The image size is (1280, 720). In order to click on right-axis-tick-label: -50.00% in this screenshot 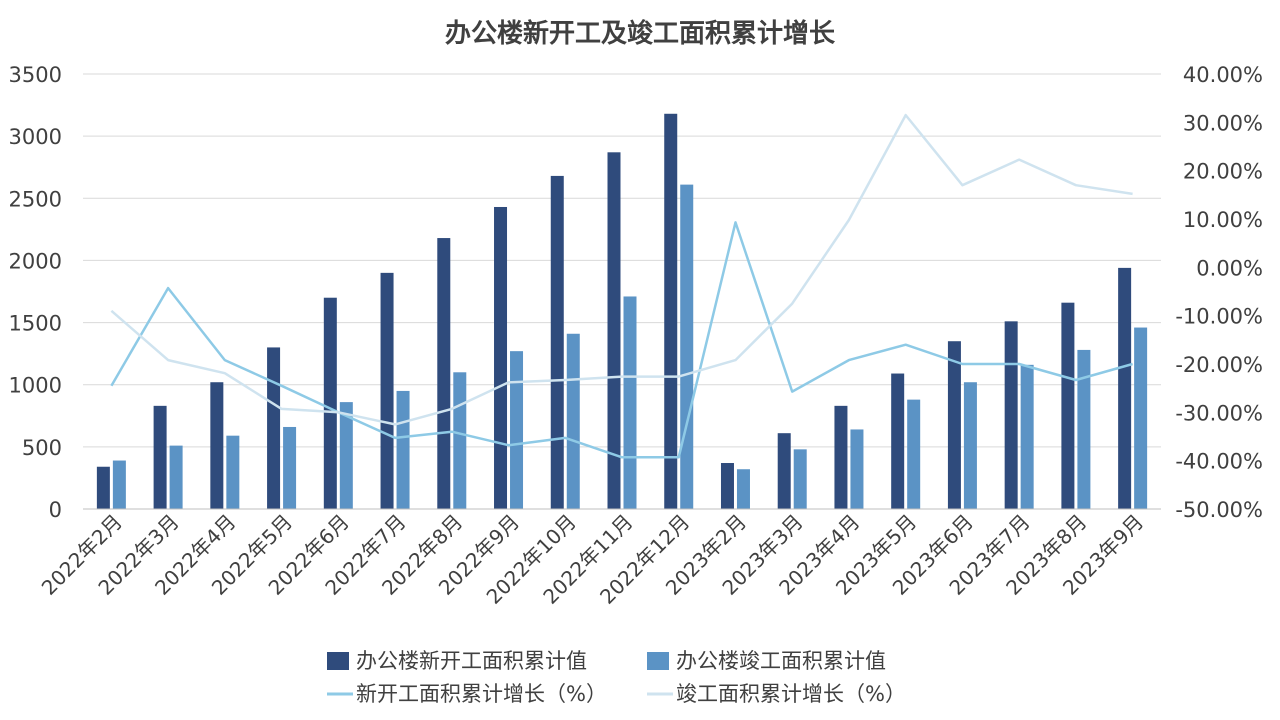, I will do `click(1219, 510)`.